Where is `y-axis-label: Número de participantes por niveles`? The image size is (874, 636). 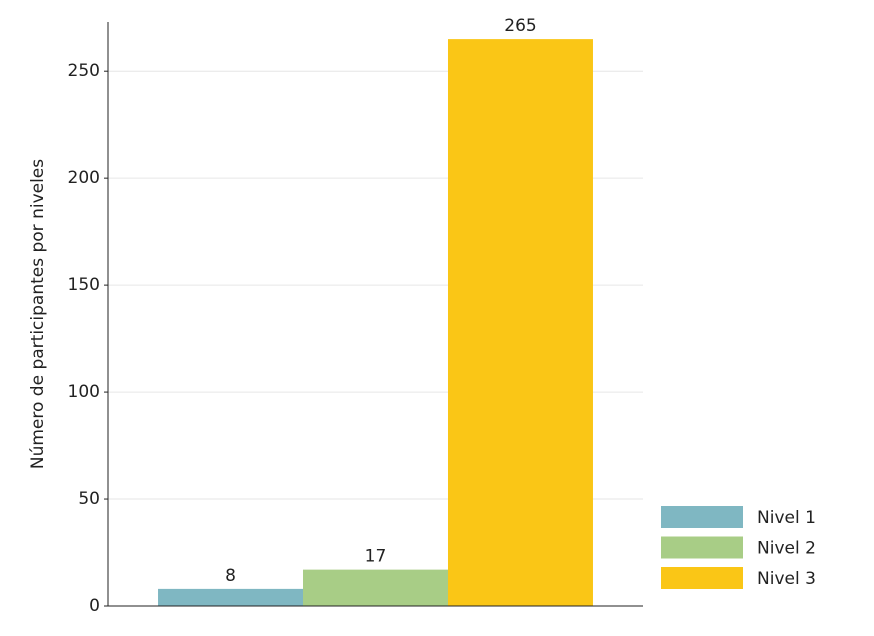
y-axis-label: Número de participantes por niveles is located at coordinates (38, 314).